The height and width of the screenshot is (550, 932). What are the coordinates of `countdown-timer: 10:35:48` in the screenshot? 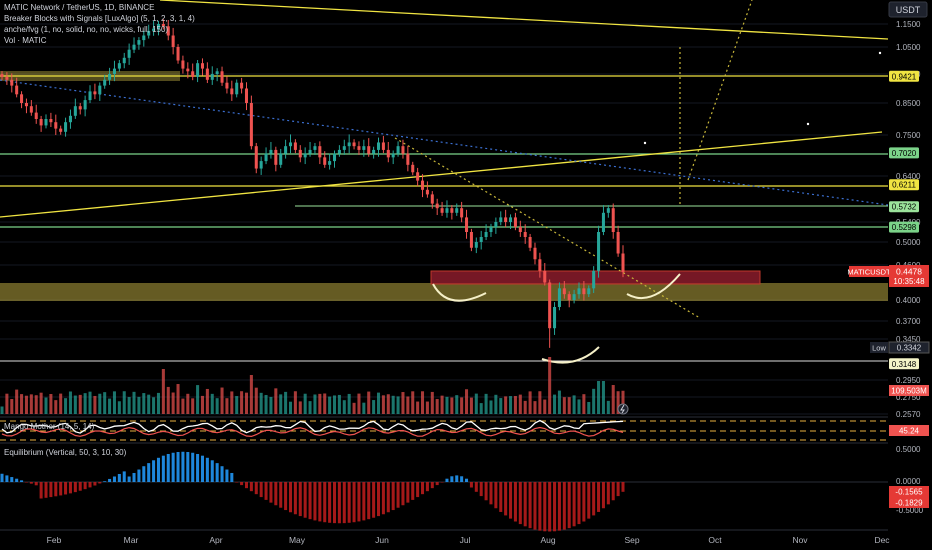 It's located at (909, 281).